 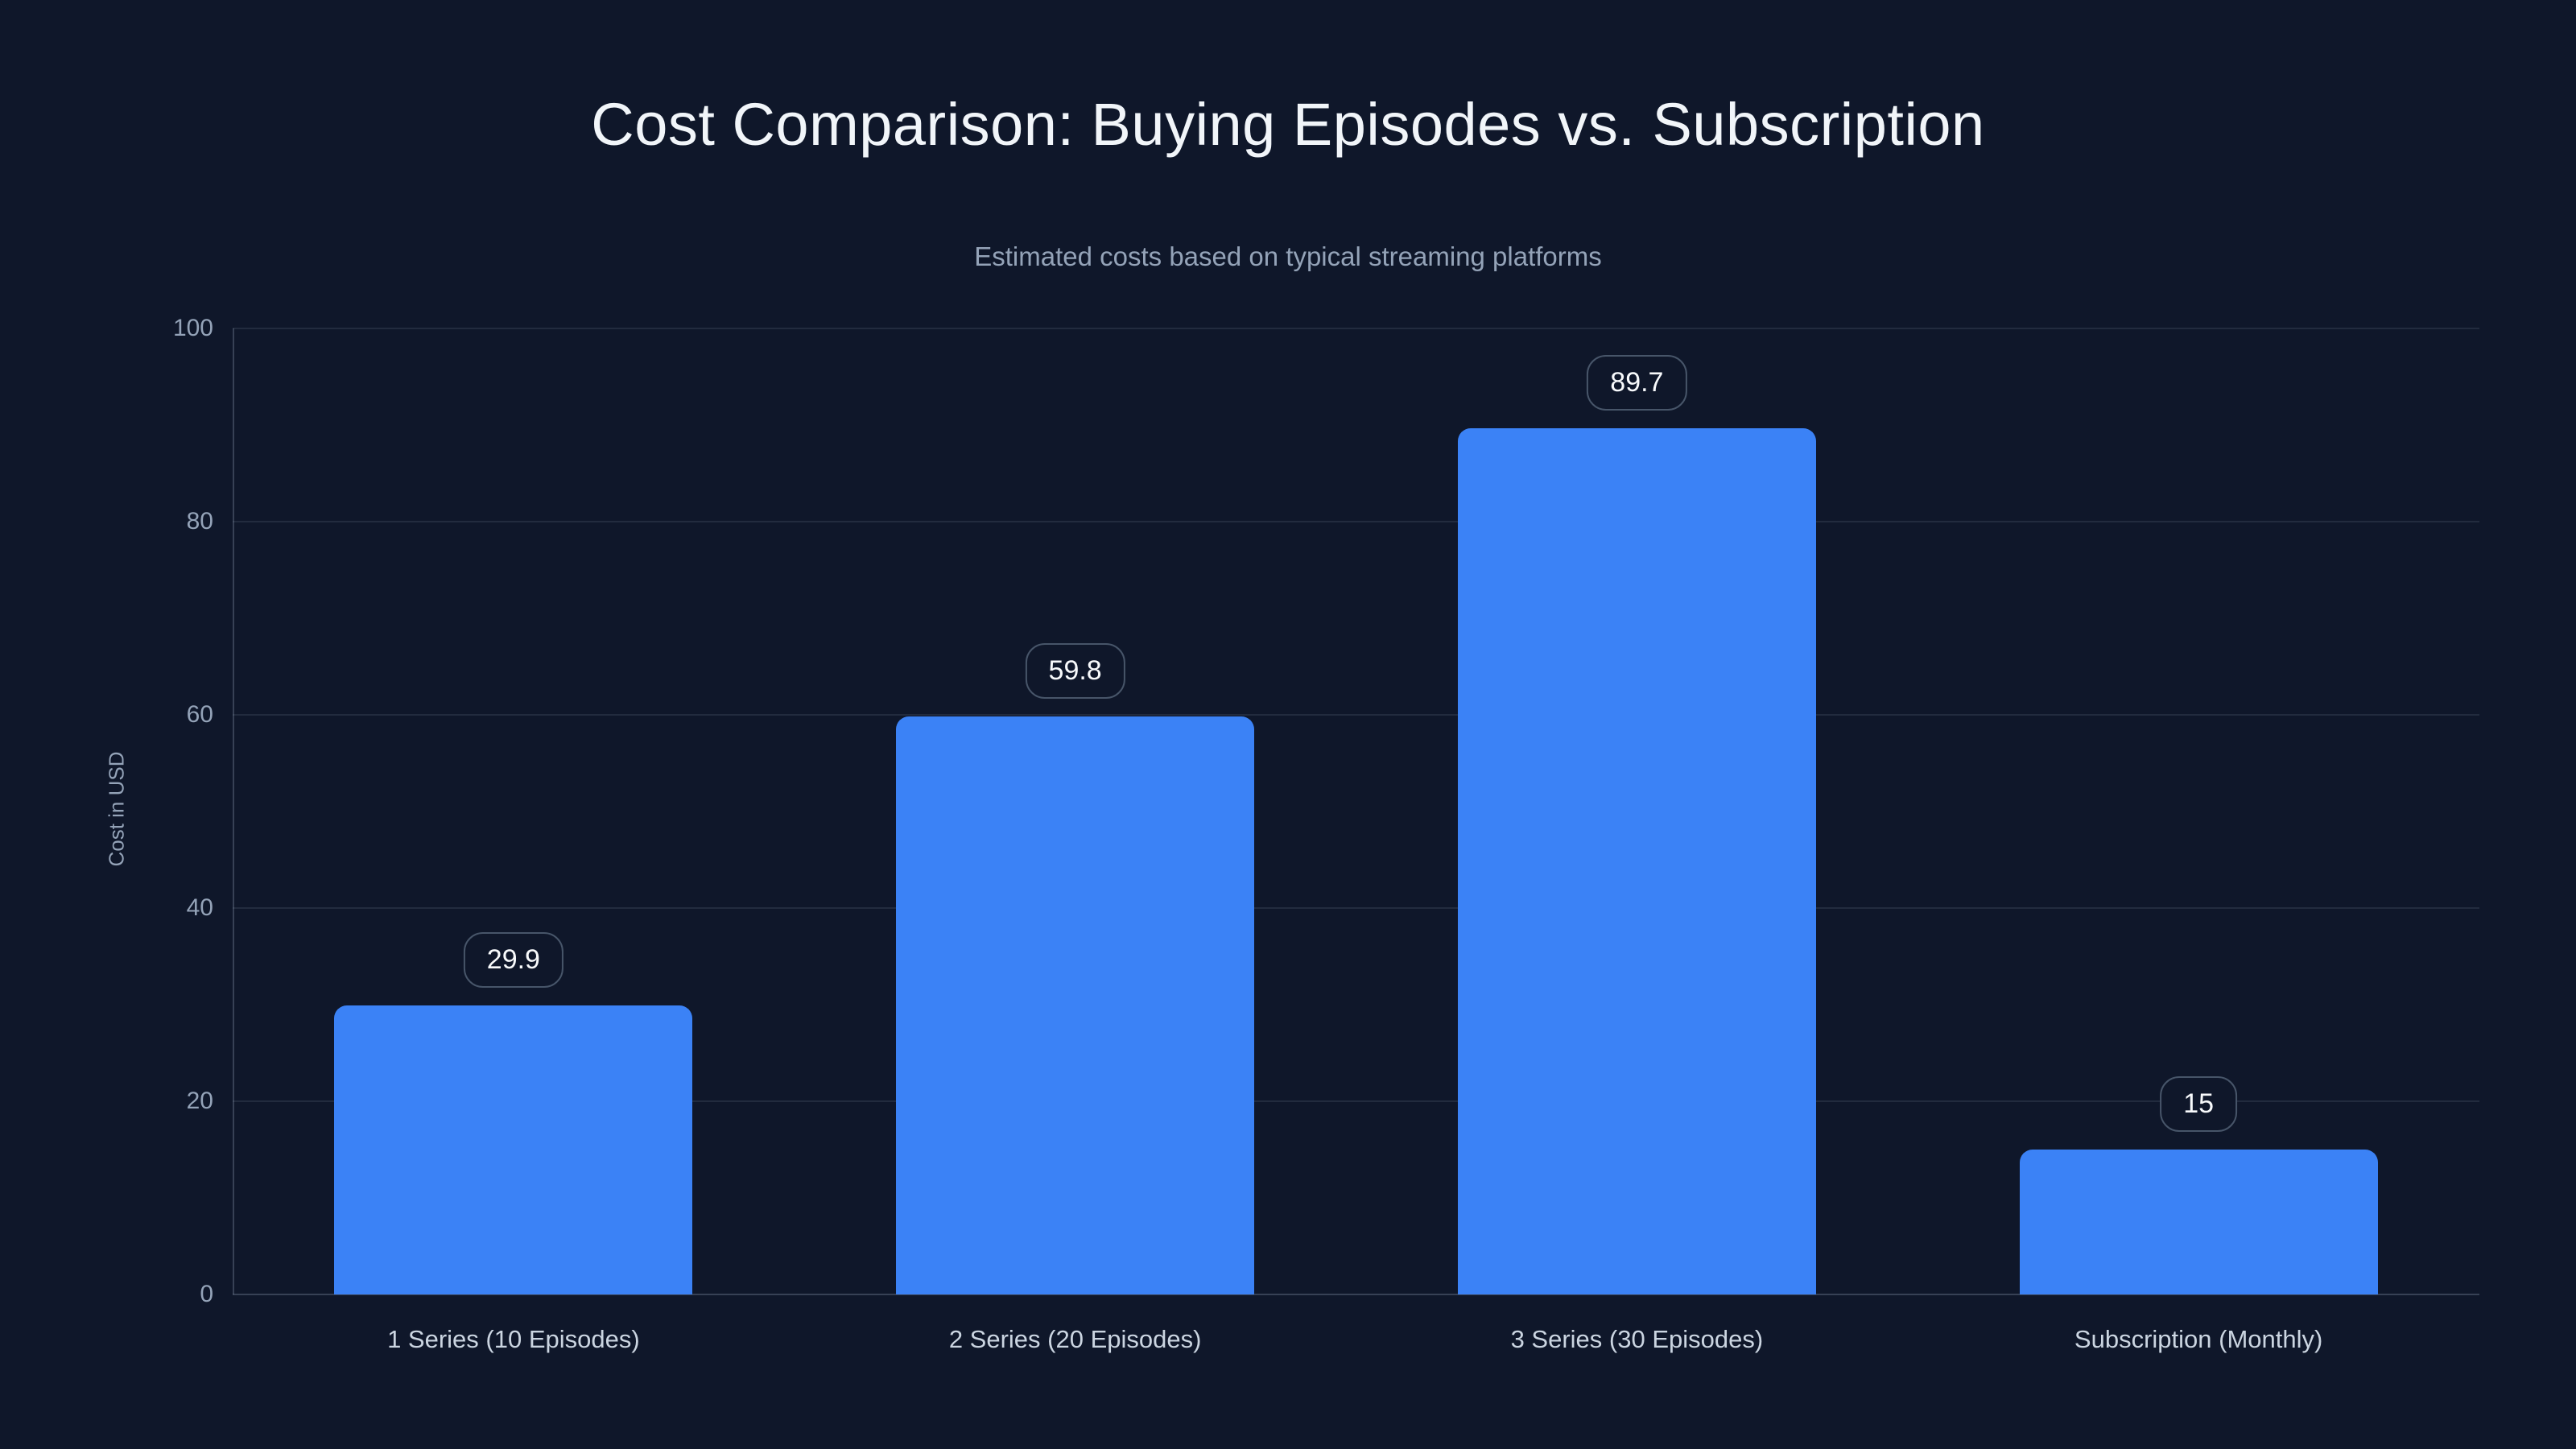 What do you see at coordinates (1637, 1339) in the screenshot?
I see `x-category-label: 3 Series (30 Episodes)` at bounding box center [1637, 1339].